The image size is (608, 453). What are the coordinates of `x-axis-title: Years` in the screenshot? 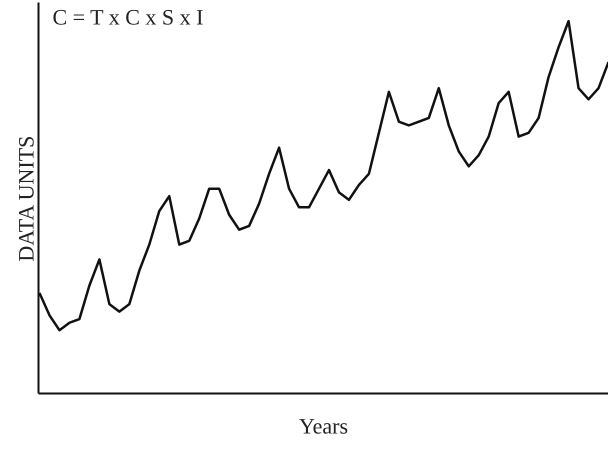 It's located at (323, 426).